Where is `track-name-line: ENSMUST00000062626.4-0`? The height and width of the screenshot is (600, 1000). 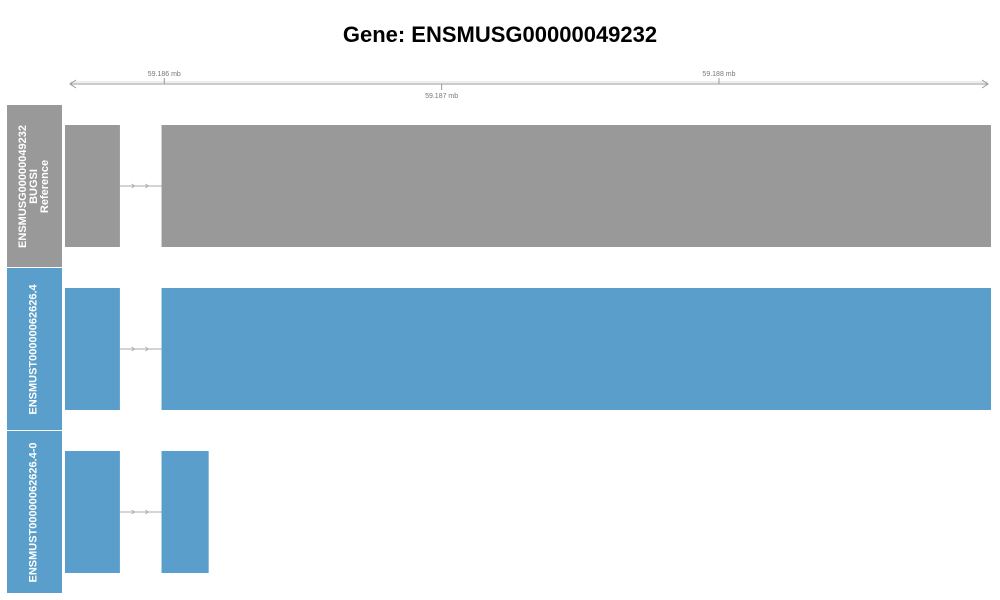
track-name-line: ENSMUST00000062626.4-0 is located at coordinates (34, 512).